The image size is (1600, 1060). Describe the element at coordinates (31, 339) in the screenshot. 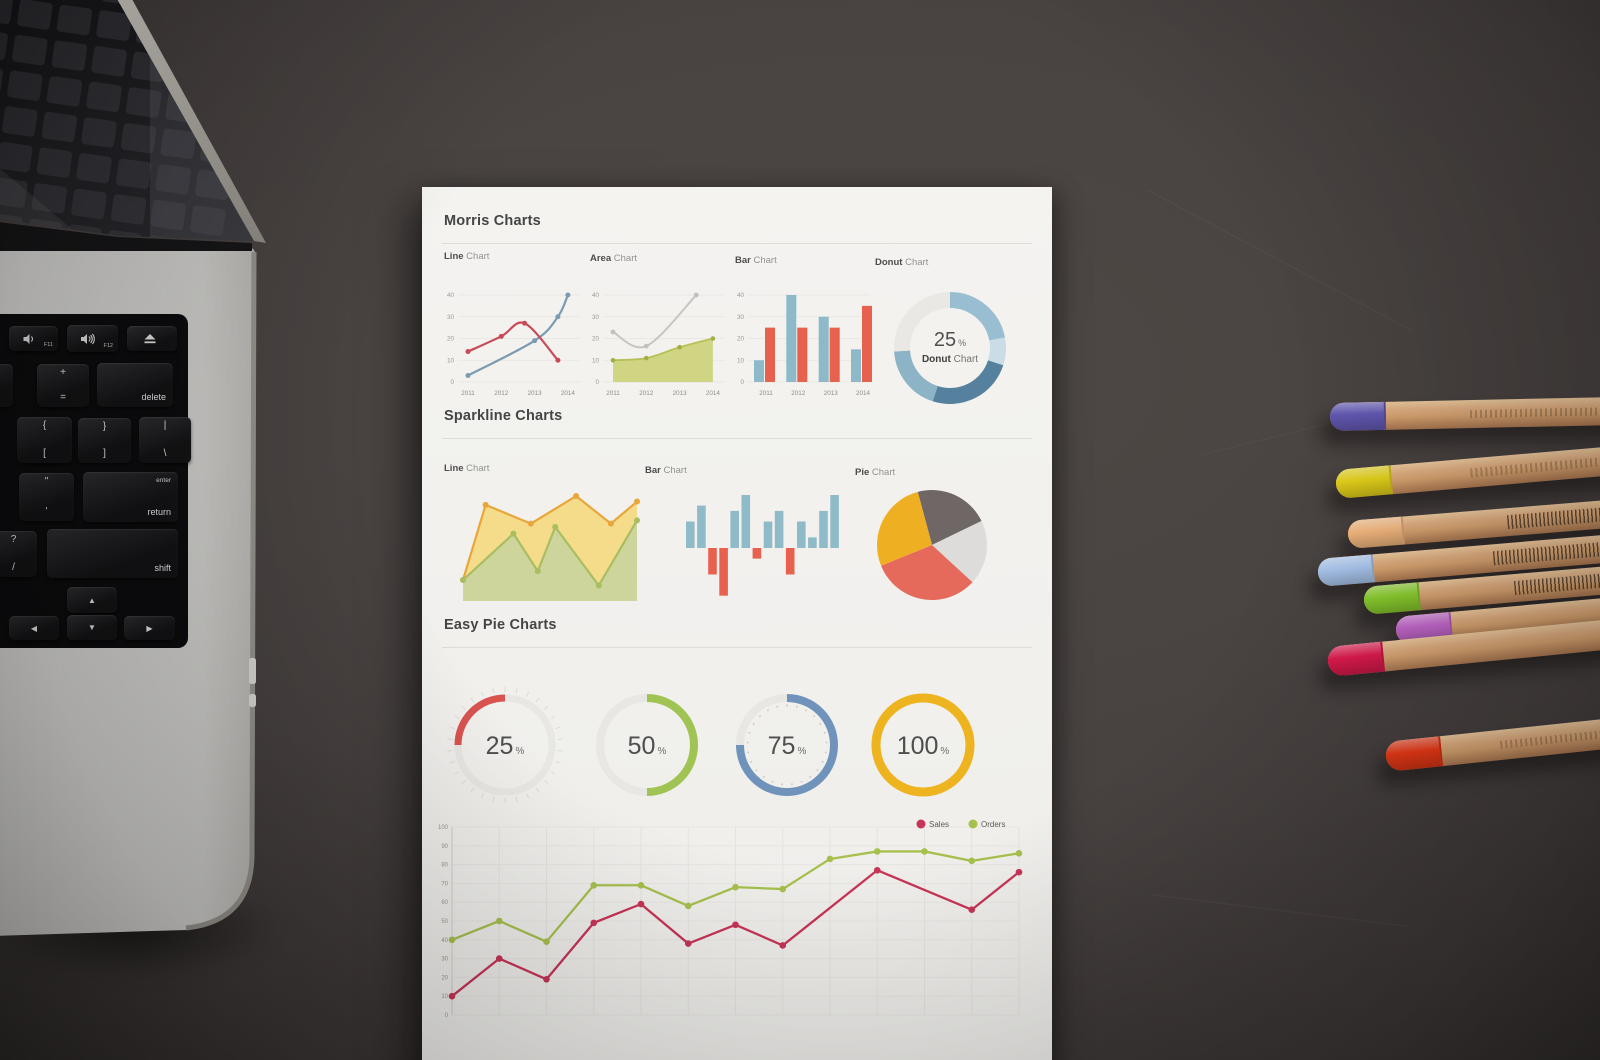

I see `volume-low-icon` at that location.